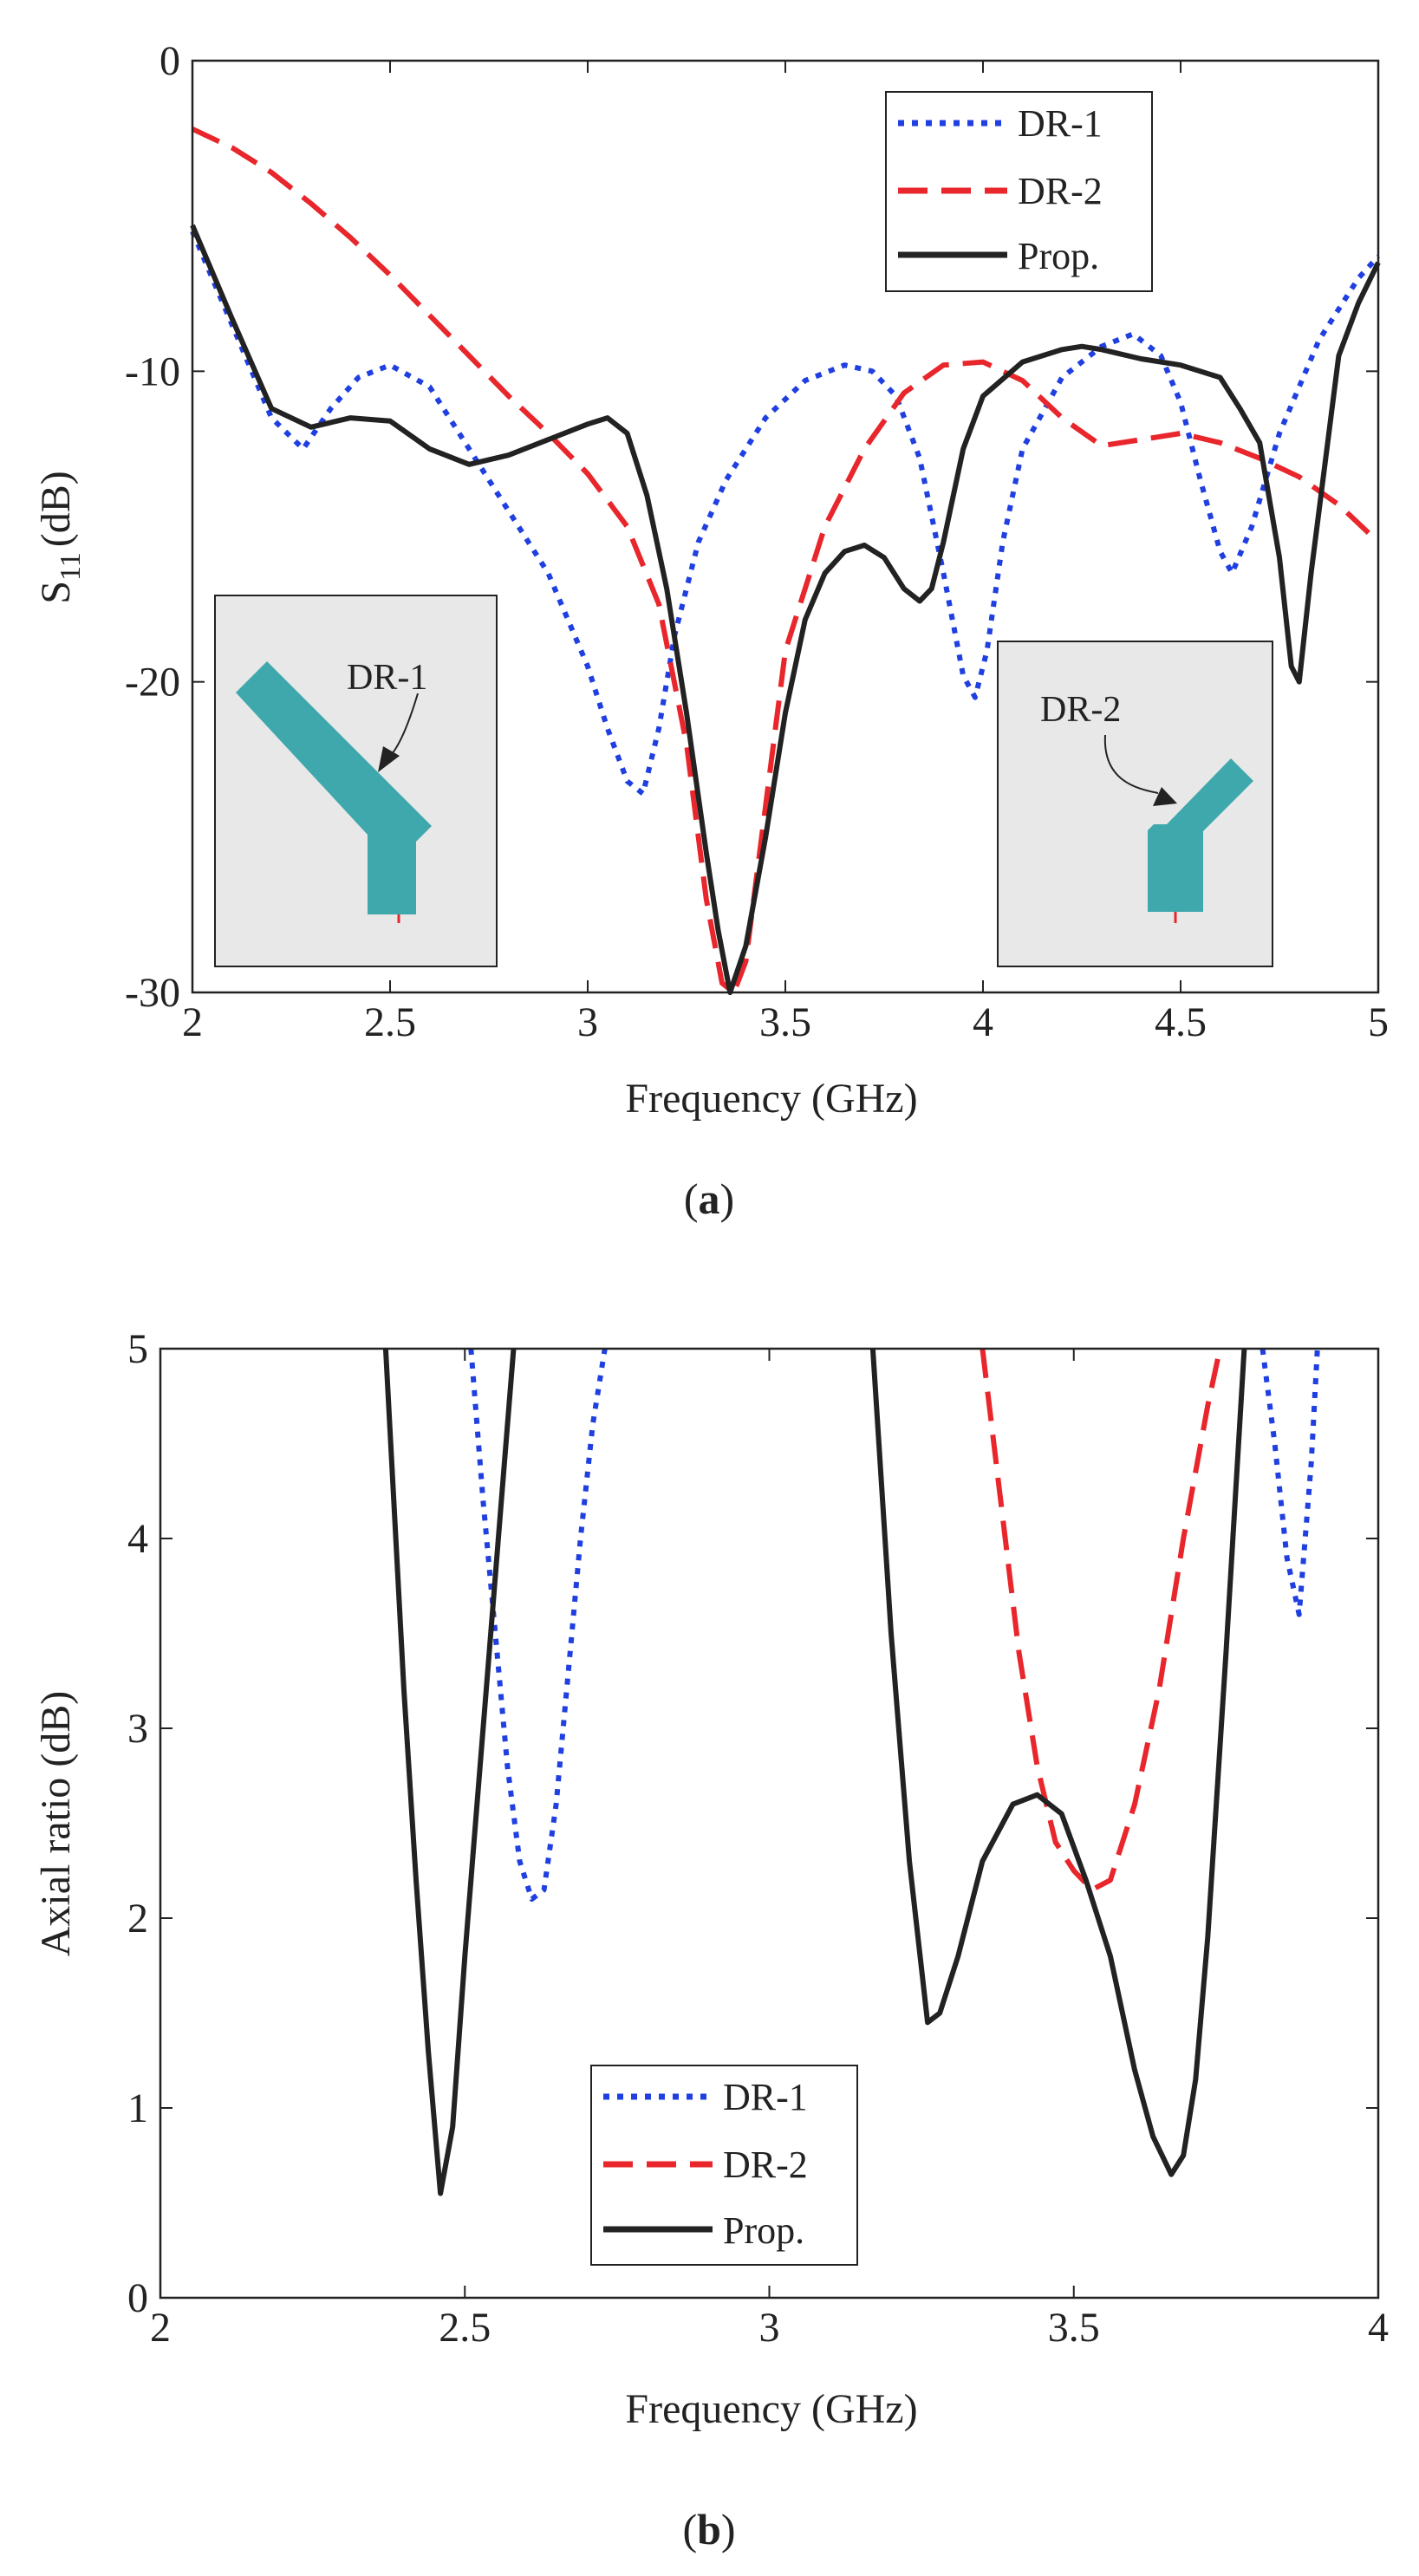  What do you see at coordinates (1165, 796) in the screenshot?
I see `inset-dr2-pointer-arrowhead` at bounding box center [1165, 796].